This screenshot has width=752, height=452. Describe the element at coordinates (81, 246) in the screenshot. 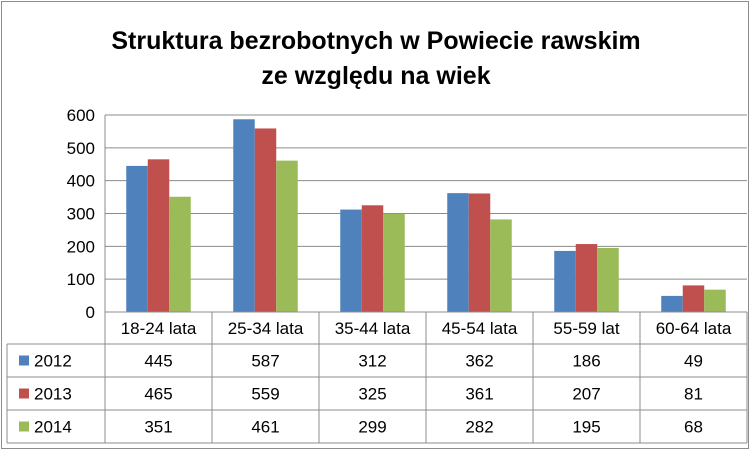

I see `y-tick-label: 200` at that location.